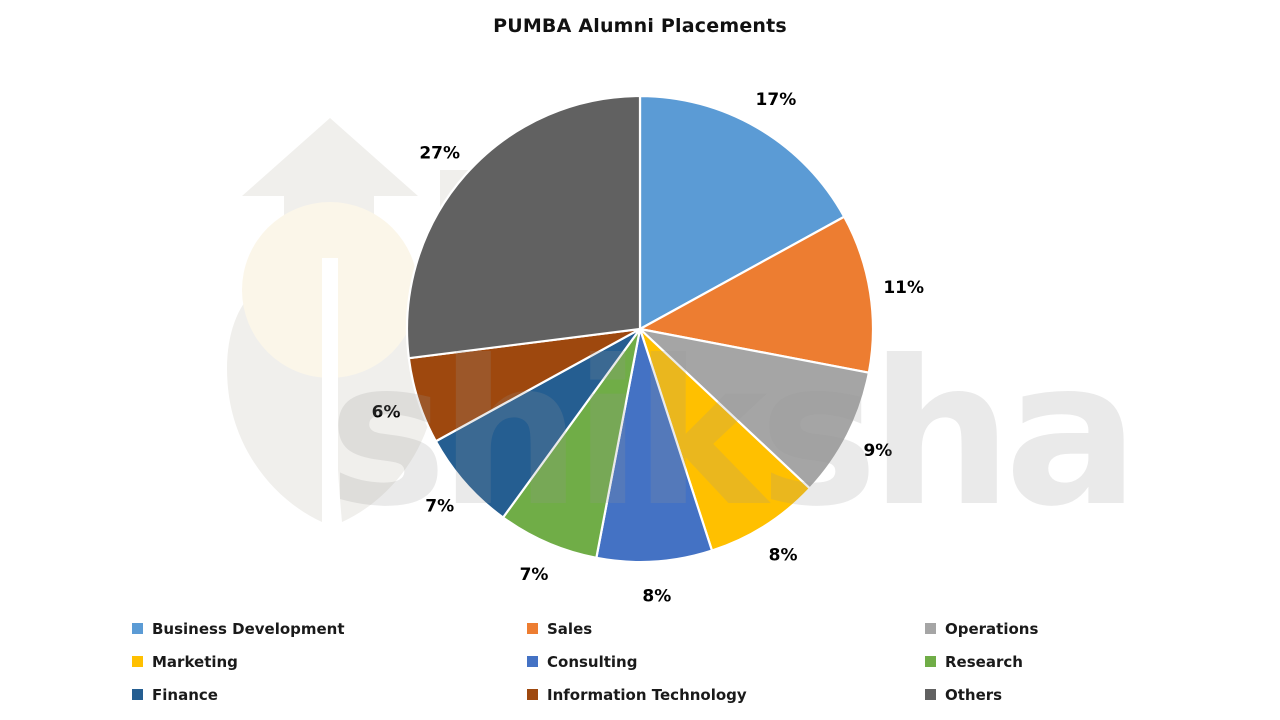  What do you see at coordinates (386, 413) in the screenshot?
I see `pie-value-label-information-technology: 6%` at bounding box center [386, 413].